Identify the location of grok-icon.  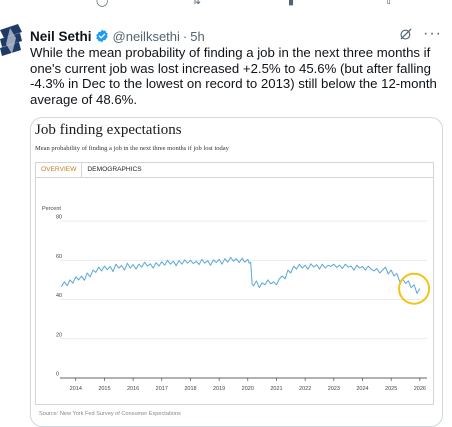
(406, 34).